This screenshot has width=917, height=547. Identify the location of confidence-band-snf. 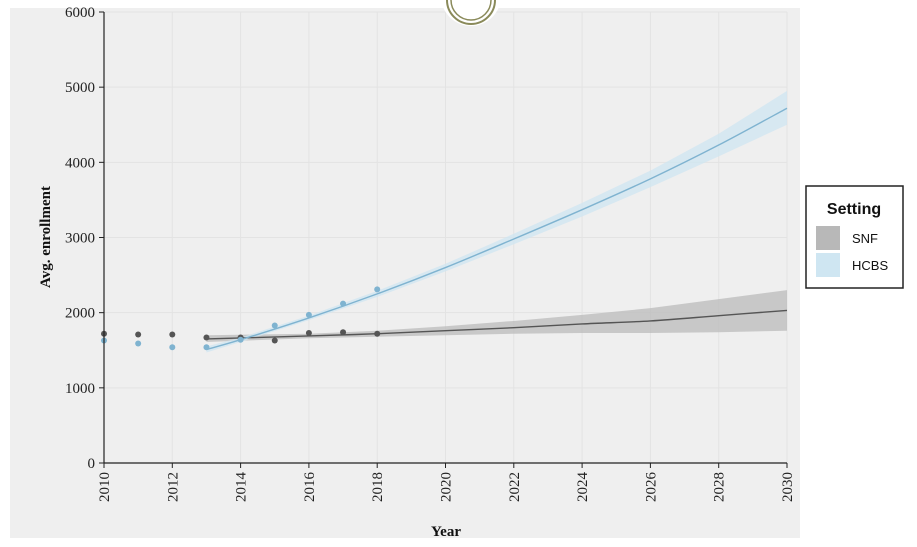
(496, 316).